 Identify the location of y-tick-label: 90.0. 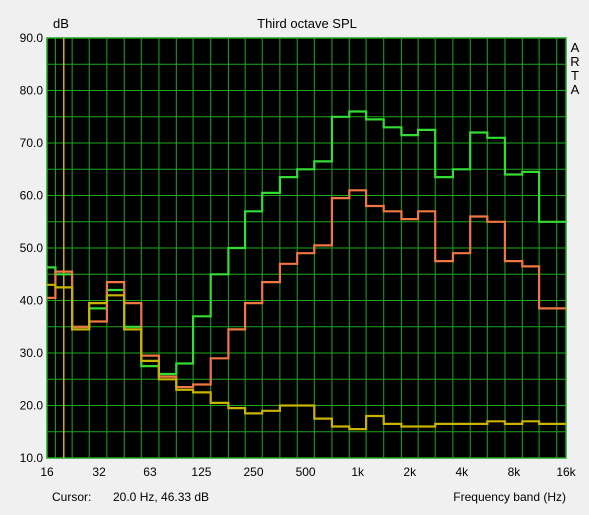
(32, 38).